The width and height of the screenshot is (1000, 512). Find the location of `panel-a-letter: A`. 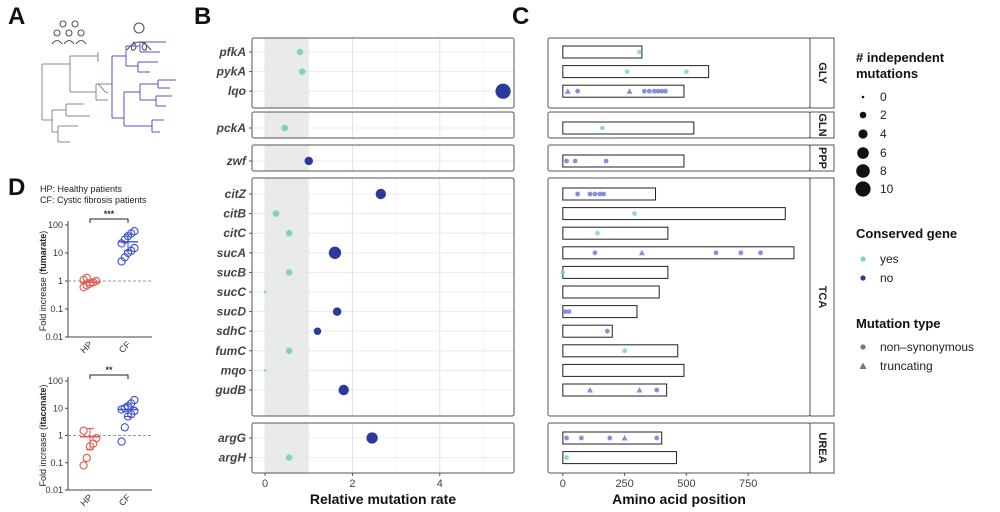

panel-a-letter: A is located at coordinates (16, 16).